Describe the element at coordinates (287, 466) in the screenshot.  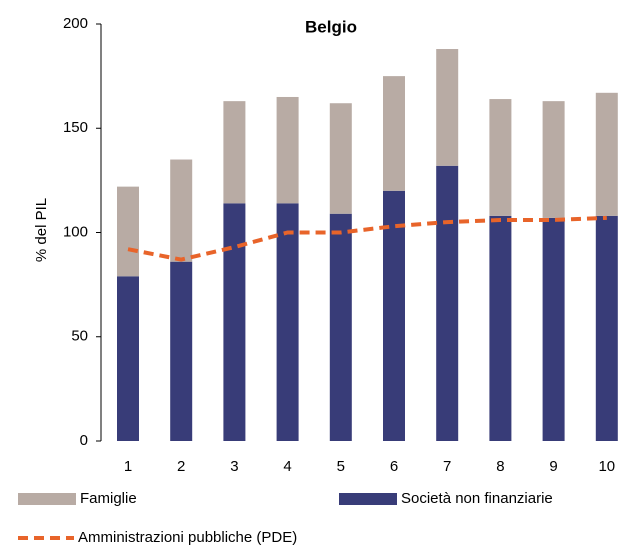
I see `x-tick-label: 4` at that location.